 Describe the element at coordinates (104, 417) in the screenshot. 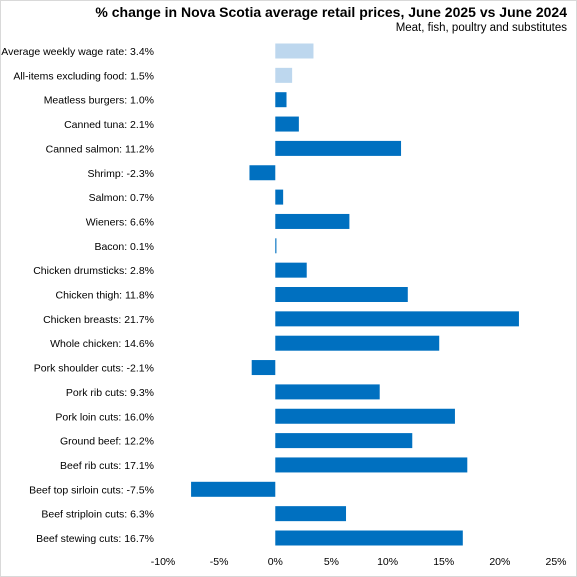

I see `category-label: Pork loin cuts: 16.0%` at that location.